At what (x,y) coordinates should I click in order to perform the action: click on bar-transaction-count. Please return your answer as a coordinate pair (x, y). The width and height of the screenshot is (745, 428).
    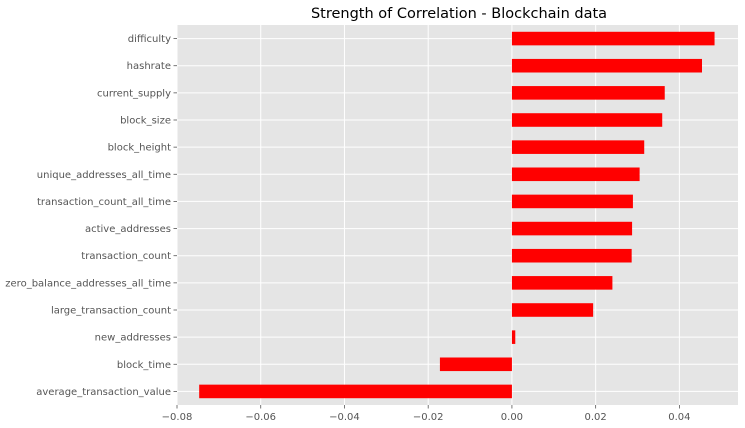
    Looking at the image, I should click on (571, 255).